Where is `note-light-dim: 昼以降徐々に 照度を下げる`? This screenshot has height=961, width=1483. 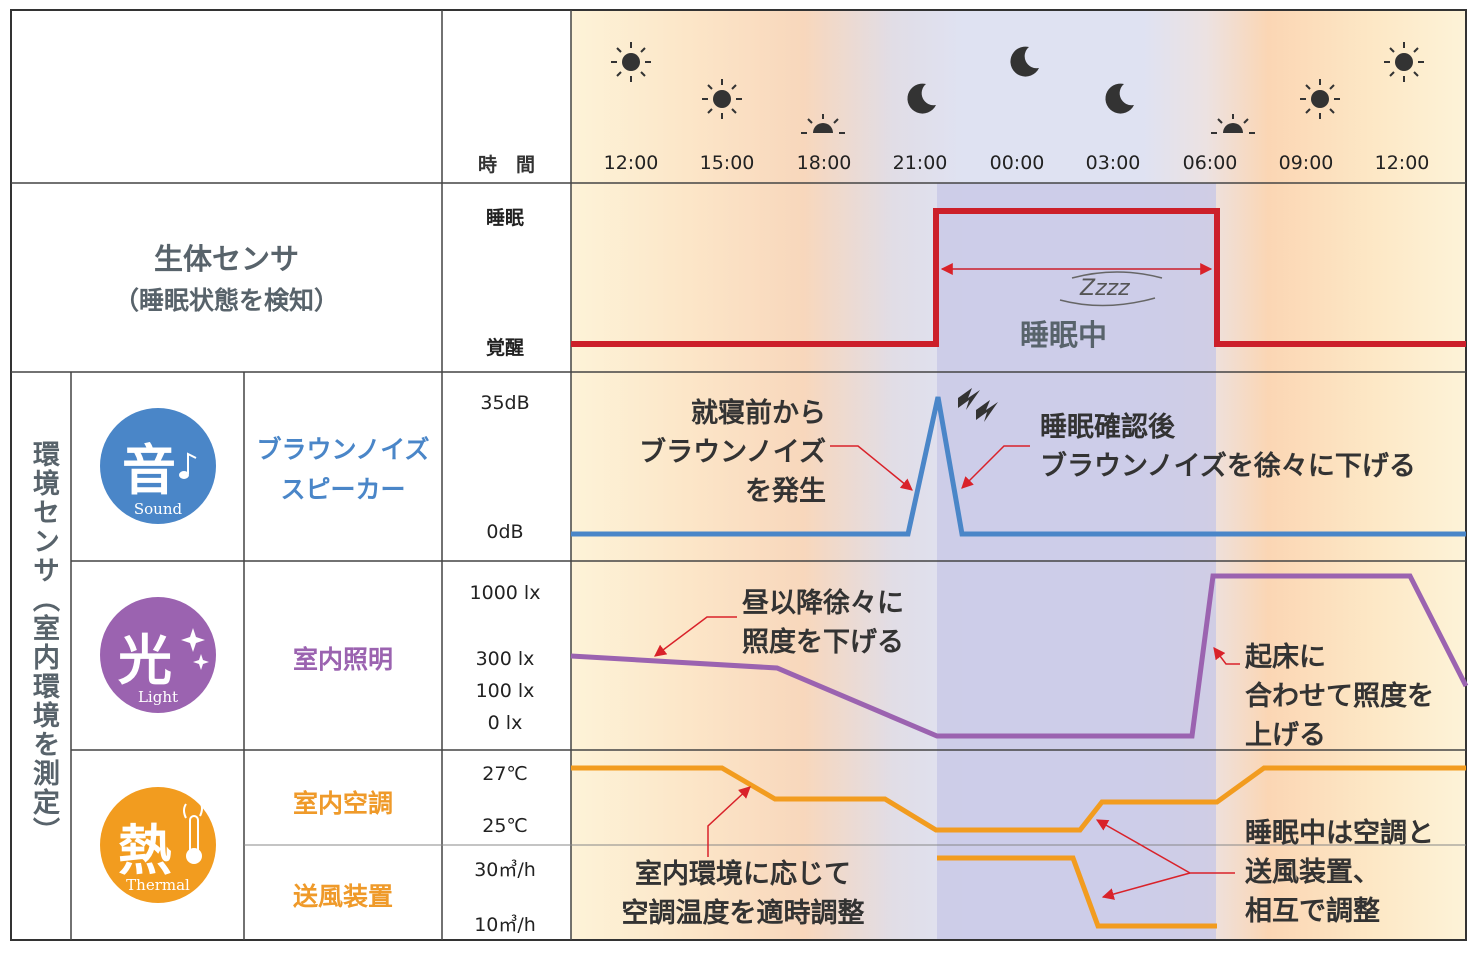
note-light-dim: 昼以降徐々に 照度を下げる is located at coordinates (823, 623).